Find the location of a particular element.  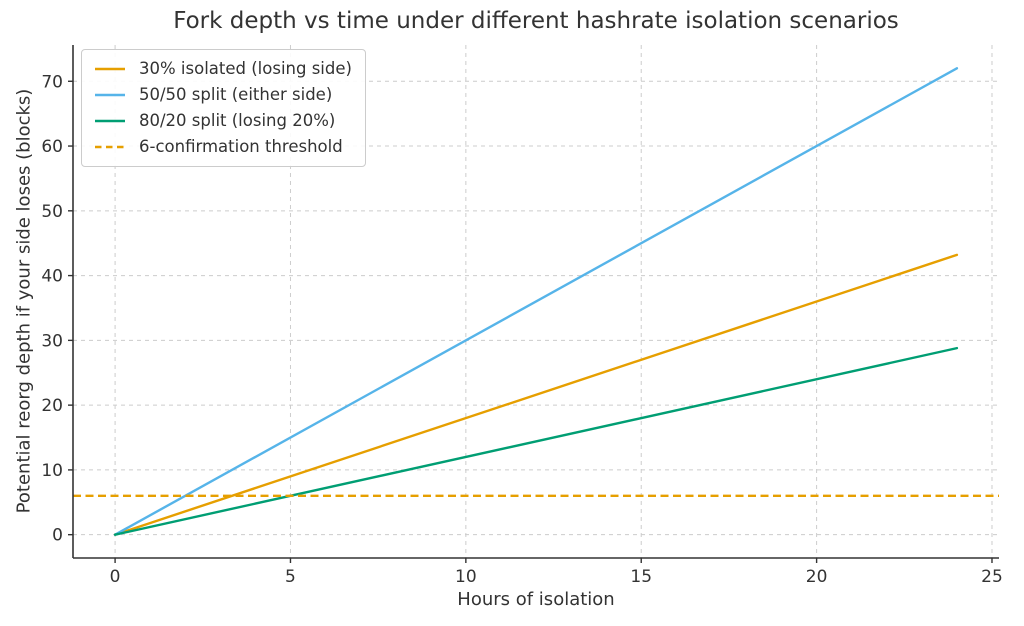

legend-item: 30% isolated (losing side) is located at coordinates (222, 69).